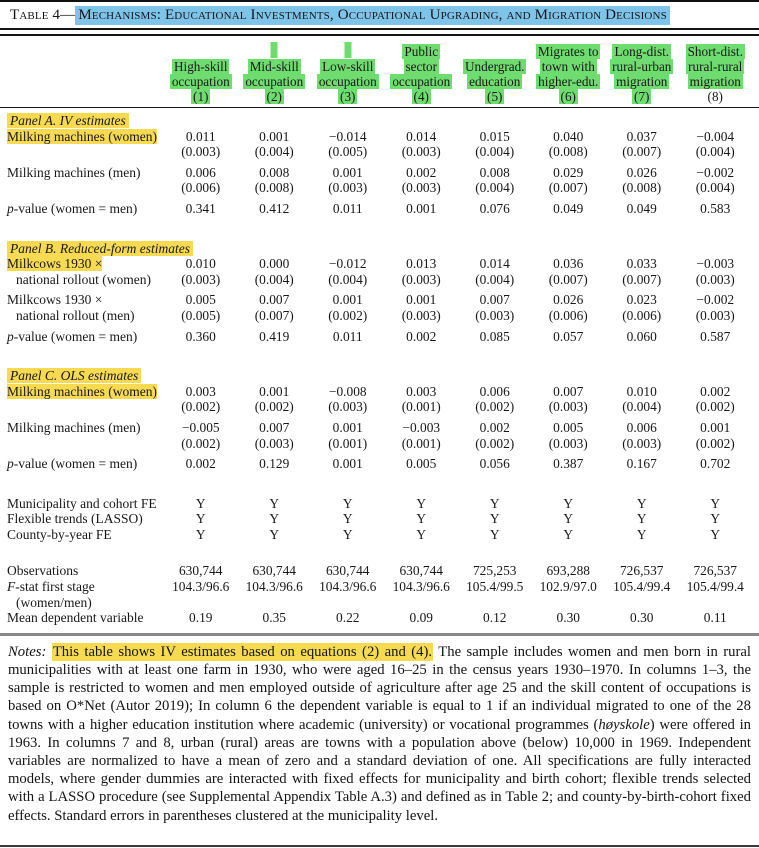  What do you see at coordinates (421, 464) in the screenshot?
I see `p-value: 0.005` at bounding box center [421, 464].